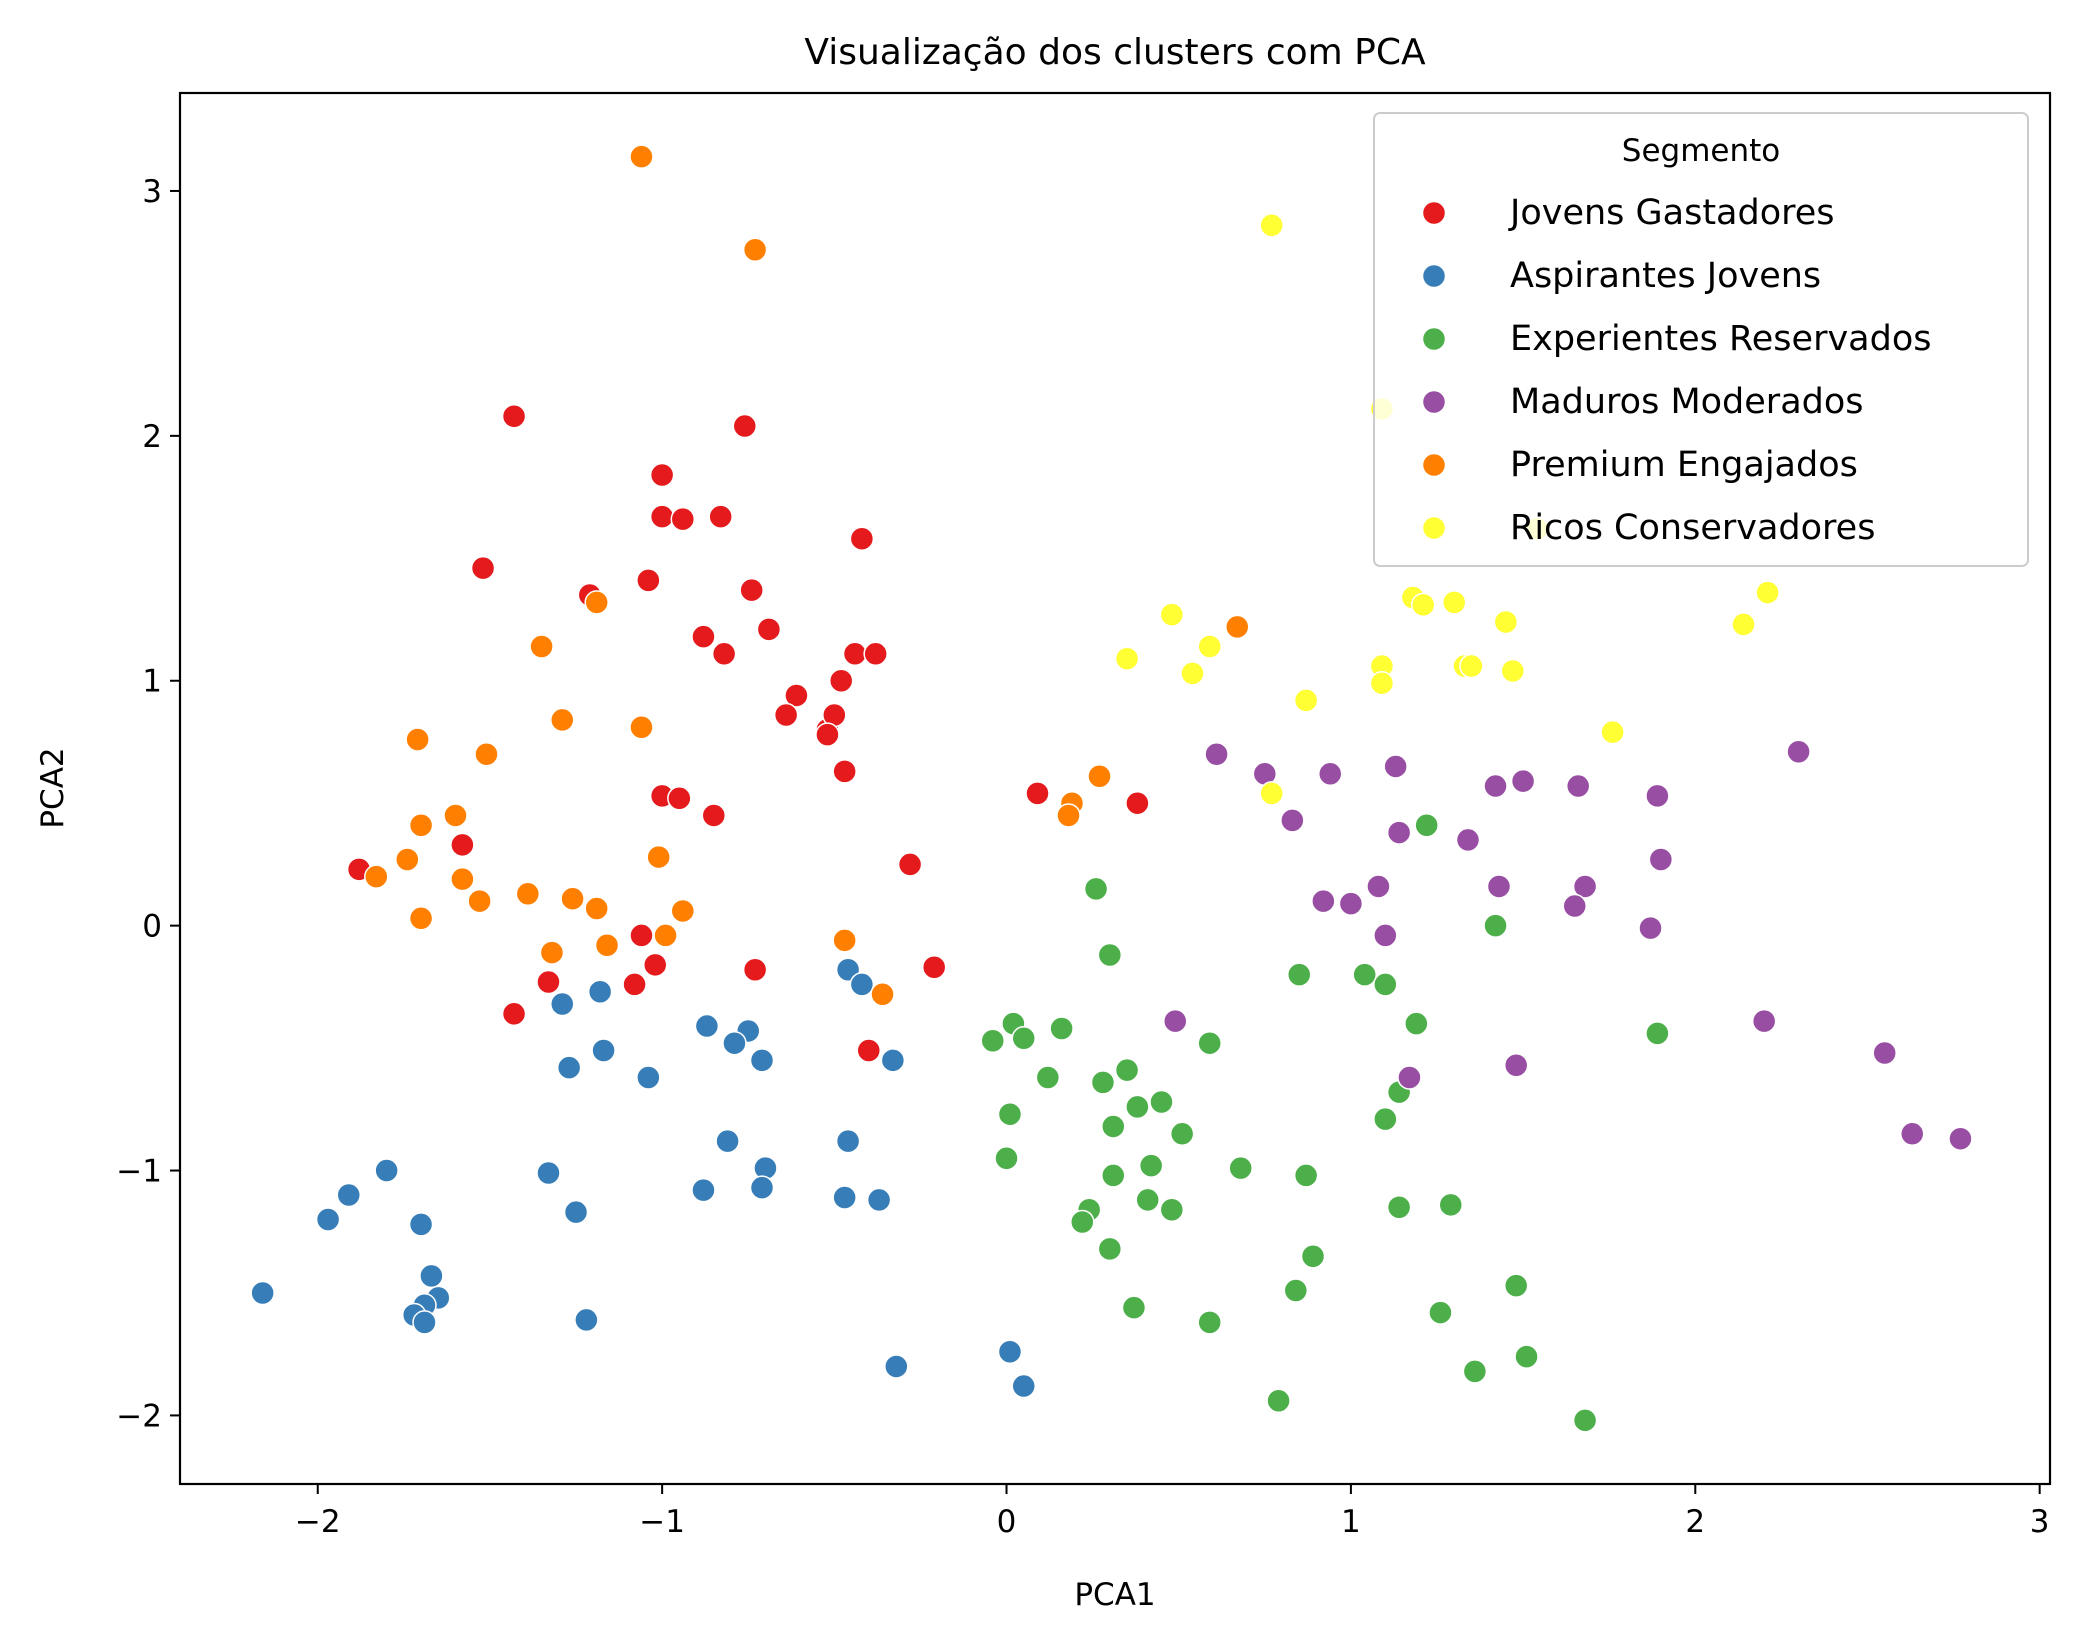 This screenshot has width=2075, height=1642. Describe the element at coordinates (318, 1522) in the screenshot. I see `x-tick-label: −2` at that location.